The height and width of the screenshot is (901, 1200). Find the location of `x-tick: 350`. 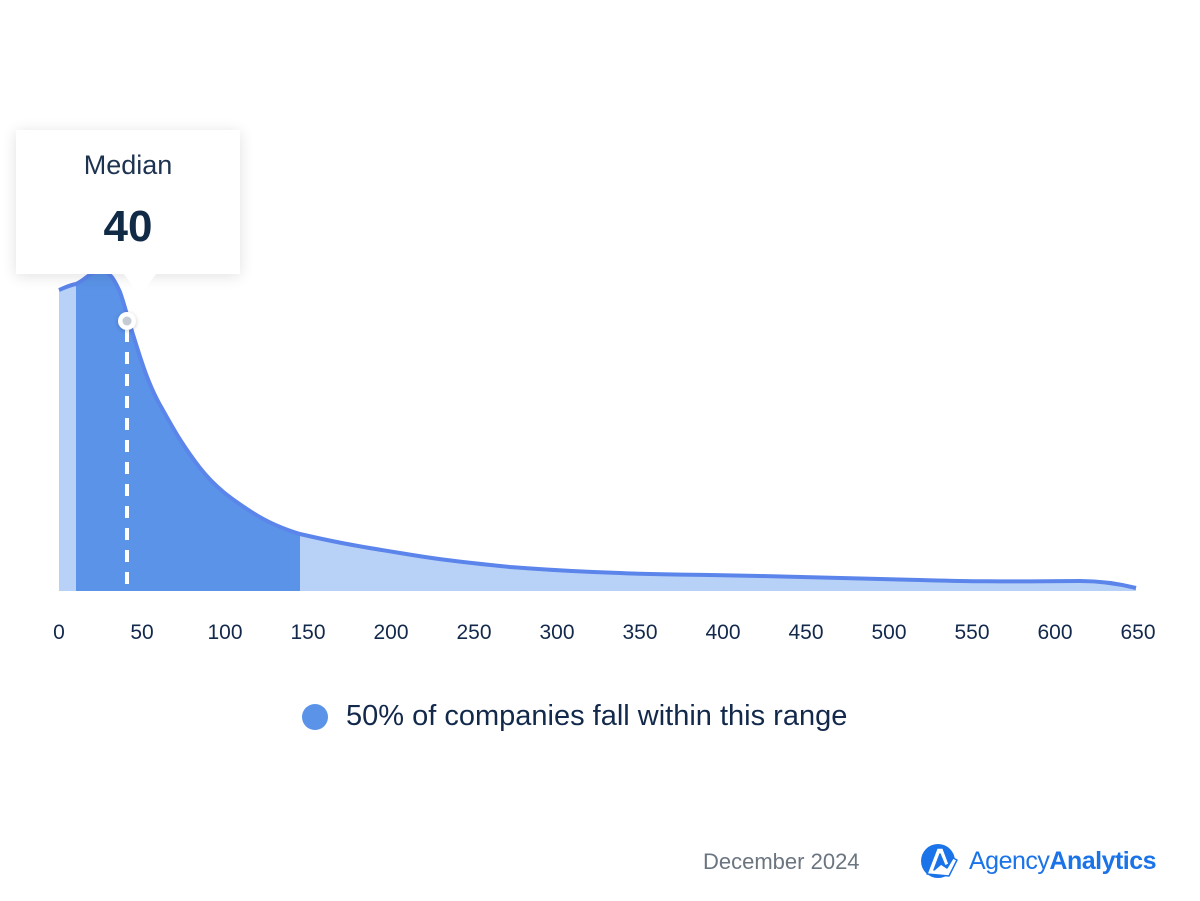

x-tick: 350 is located at coordinates (640, 632).